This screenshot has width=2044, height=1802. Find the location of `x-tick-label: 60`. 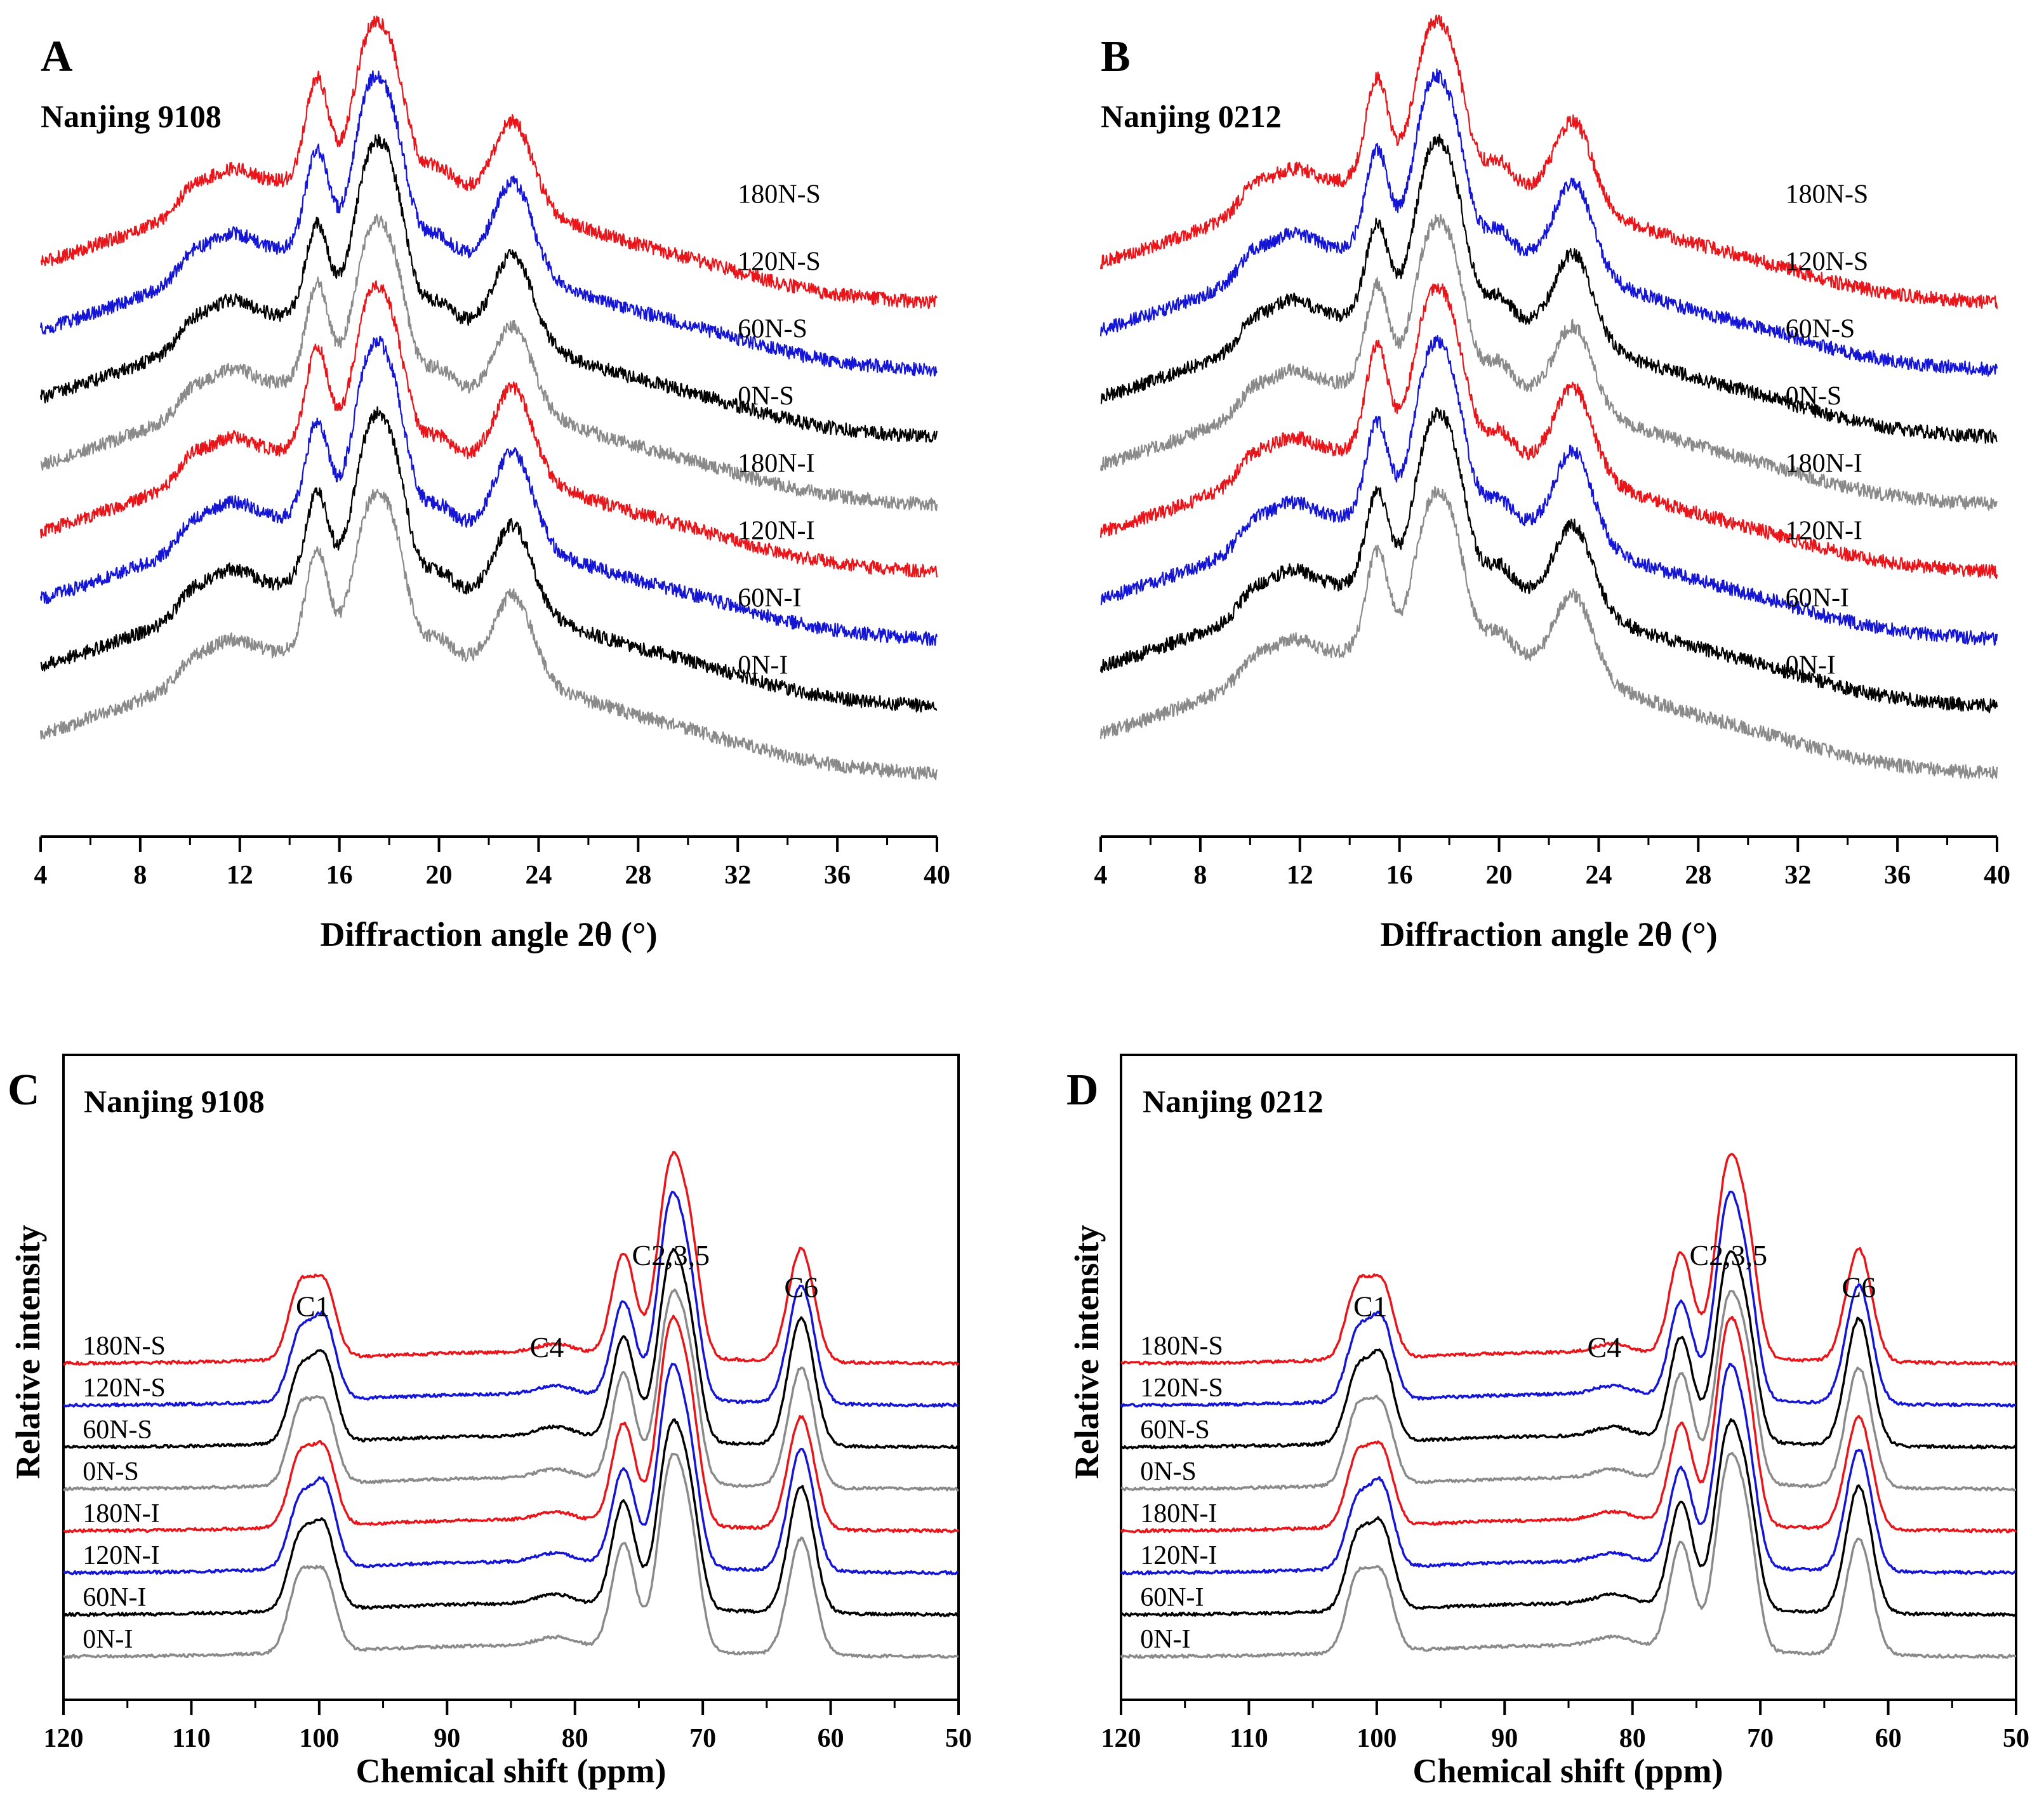

x-tick-label: 60 is located at coordinates (1888, 1738).